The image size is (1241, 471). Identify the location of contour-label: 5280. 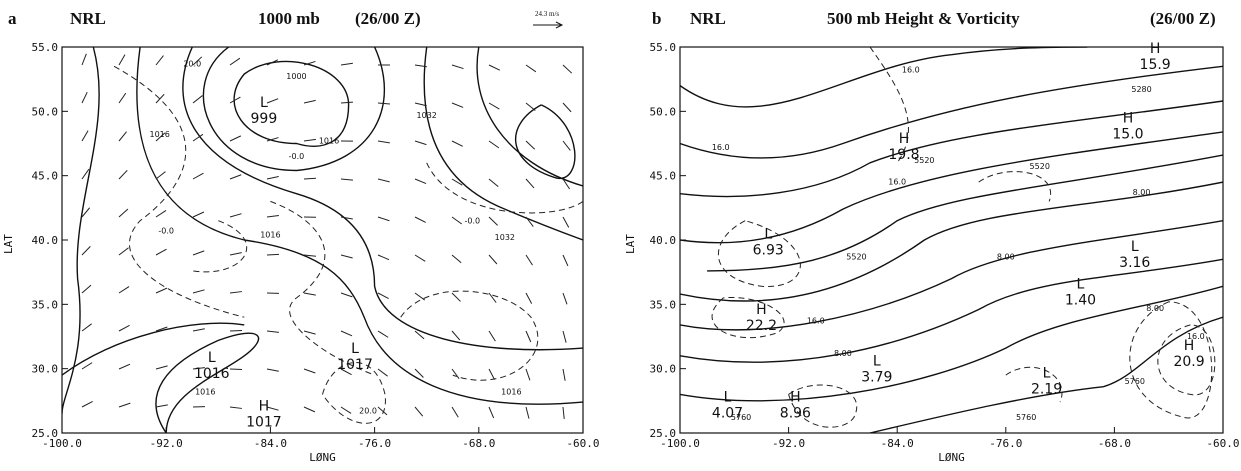
(1141, 89).